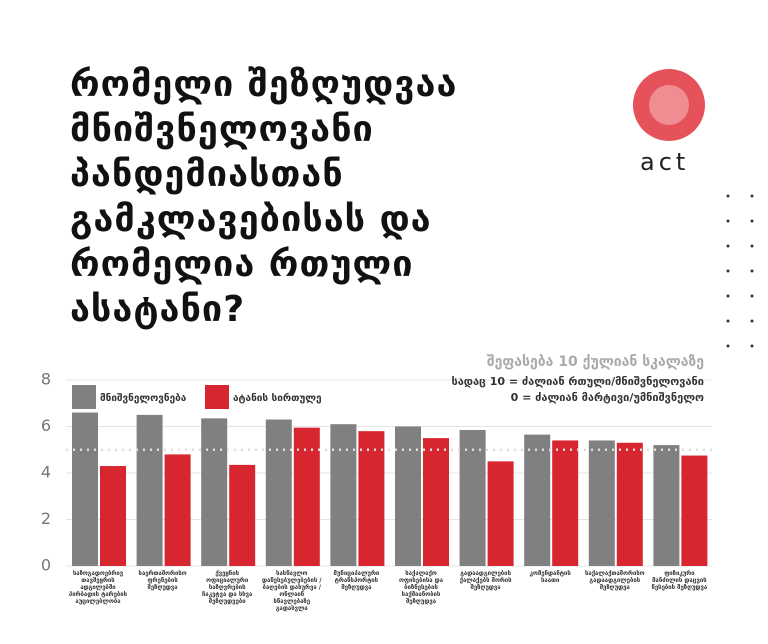  Describe the element at coordinates (595, 362) in the screenshot. I see `scale-note: შეფასება 10 ქულიან სკალაზე` at that location.